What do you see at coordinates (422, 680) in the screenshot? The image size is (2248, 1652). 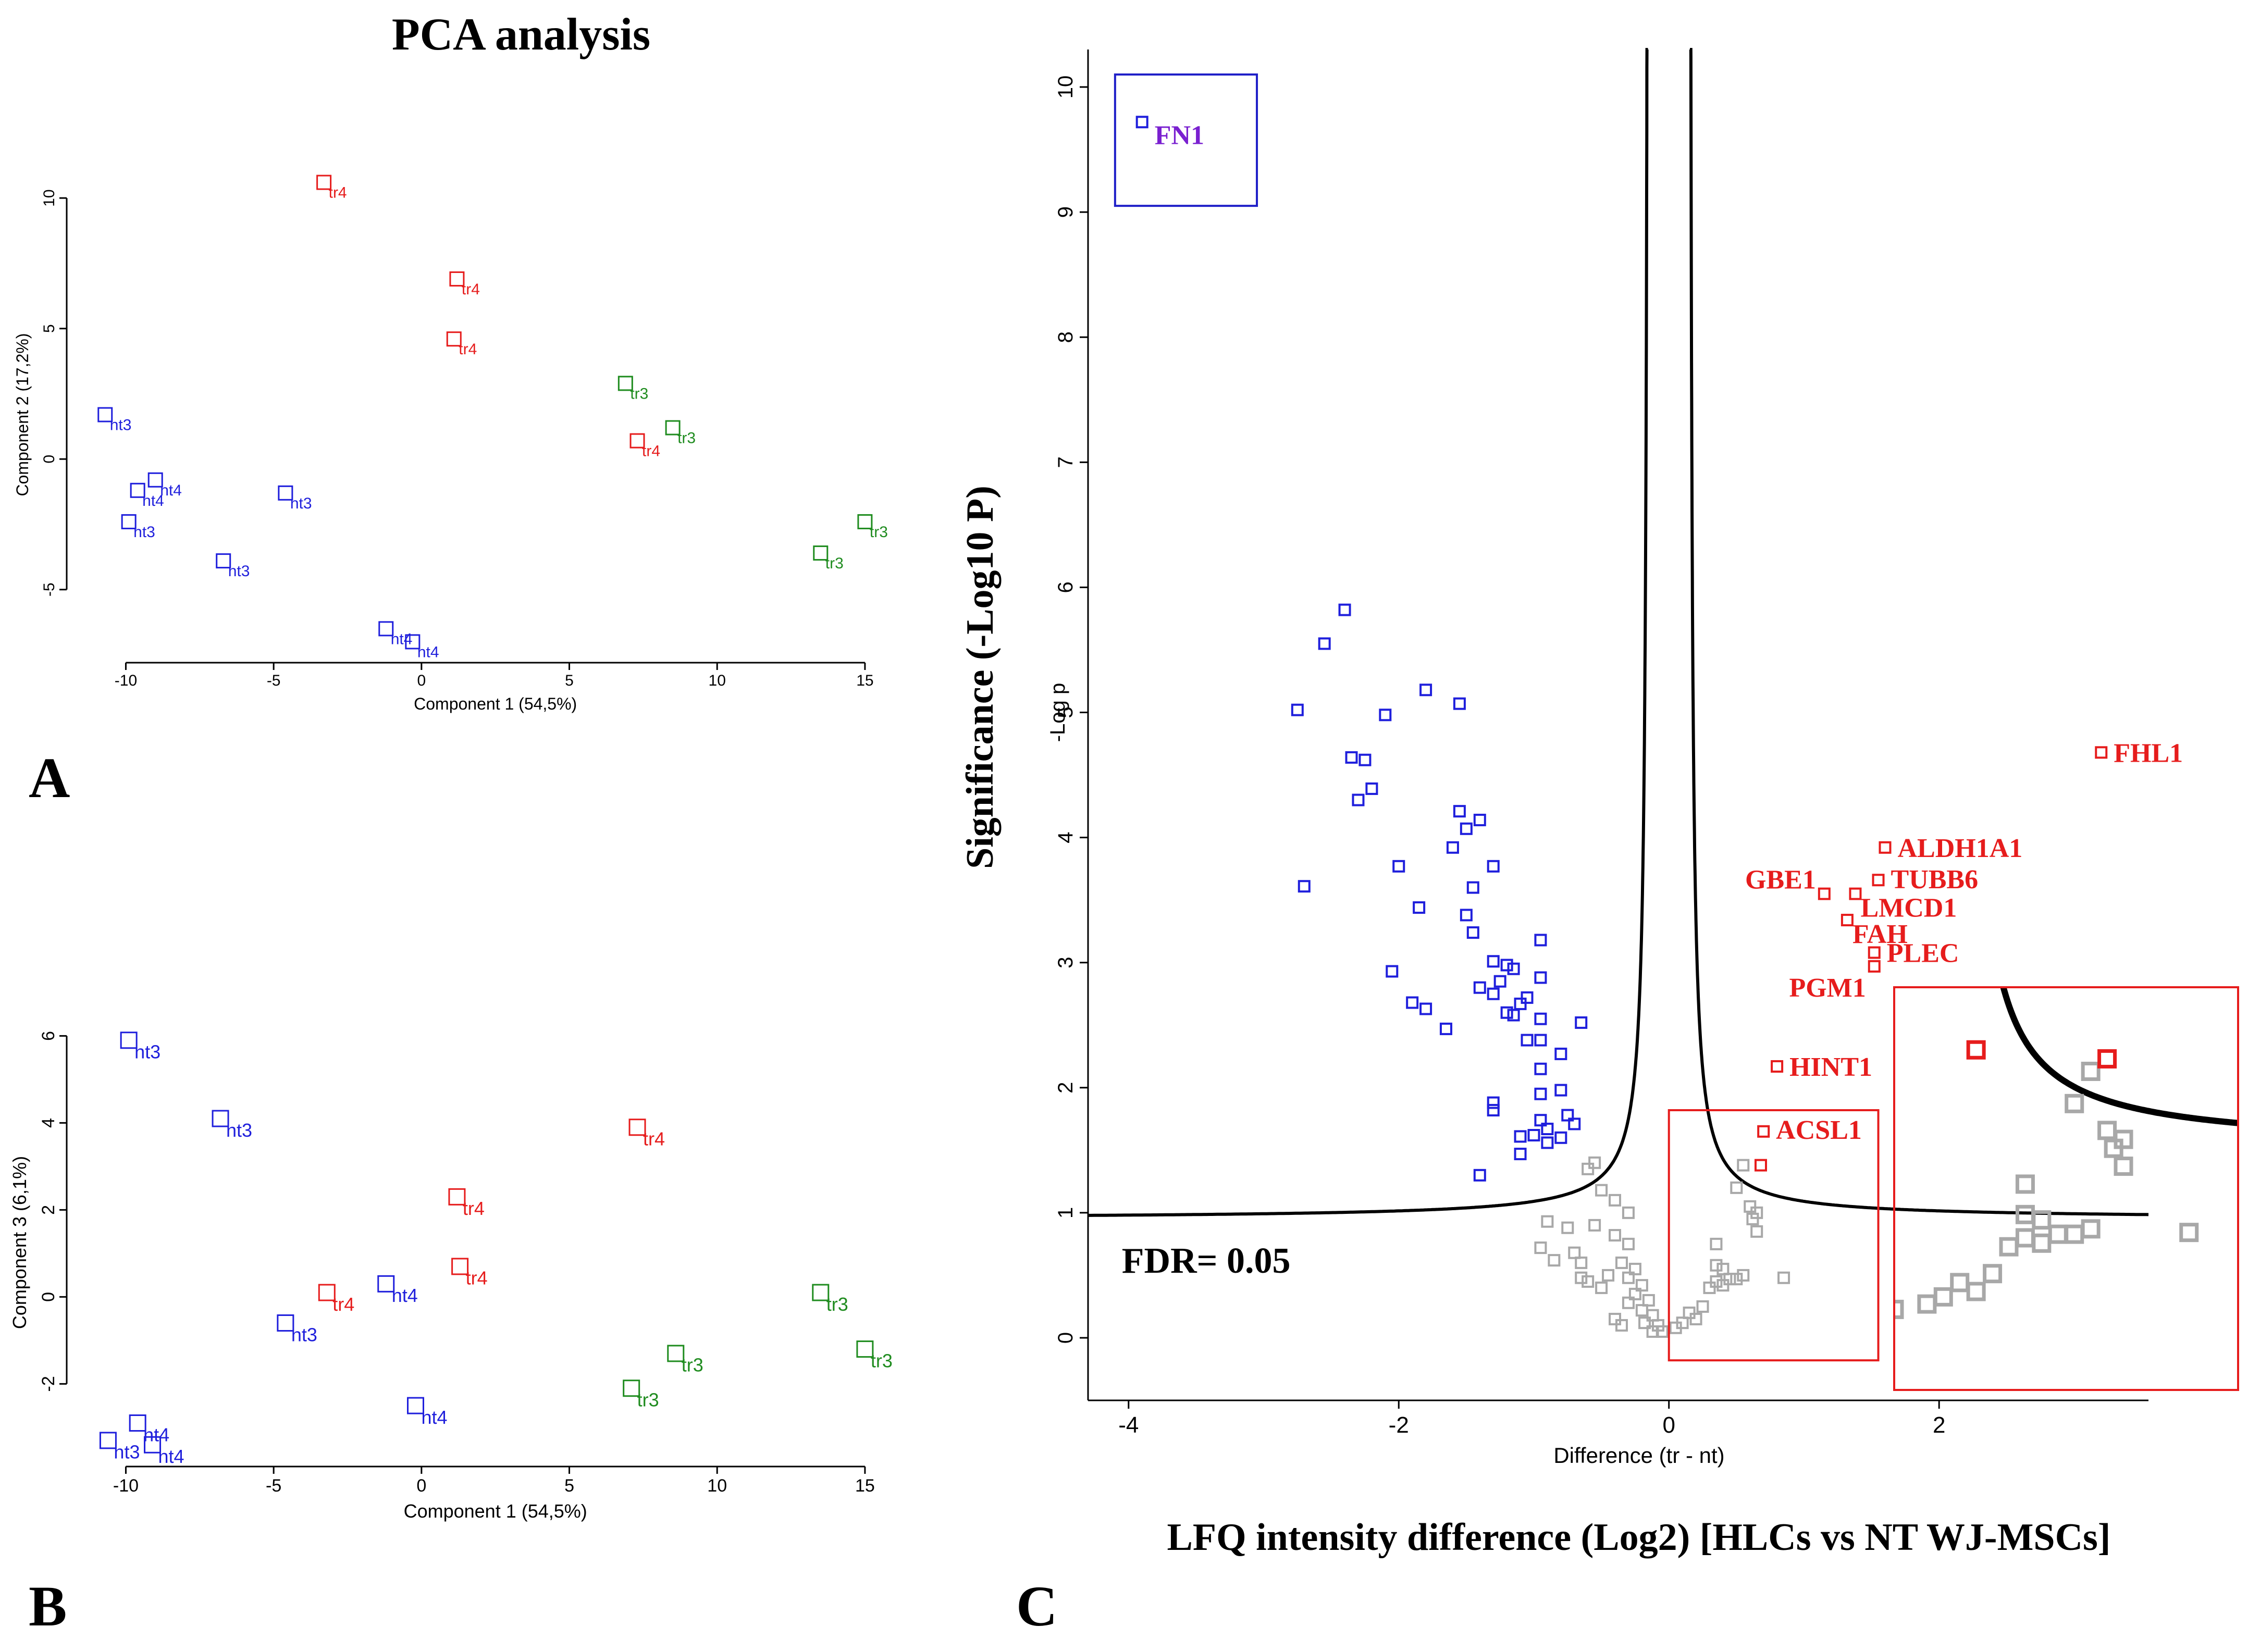 I see `x-tick-label: 0` at bounding box center [422, 680].